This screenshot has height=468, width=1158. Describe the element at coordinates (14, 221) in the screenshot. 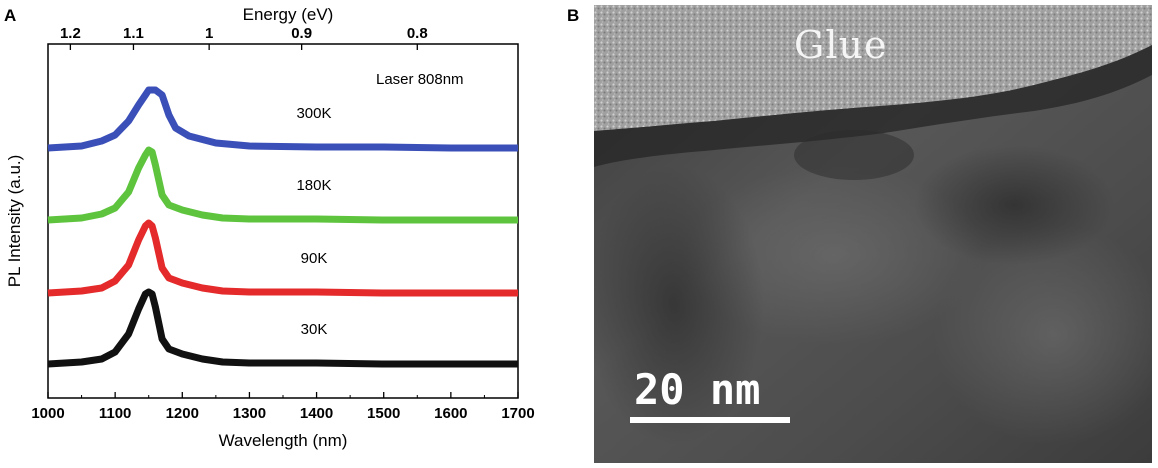

I see `y-axis-title: PL Intensity (a.u.)` at that location.